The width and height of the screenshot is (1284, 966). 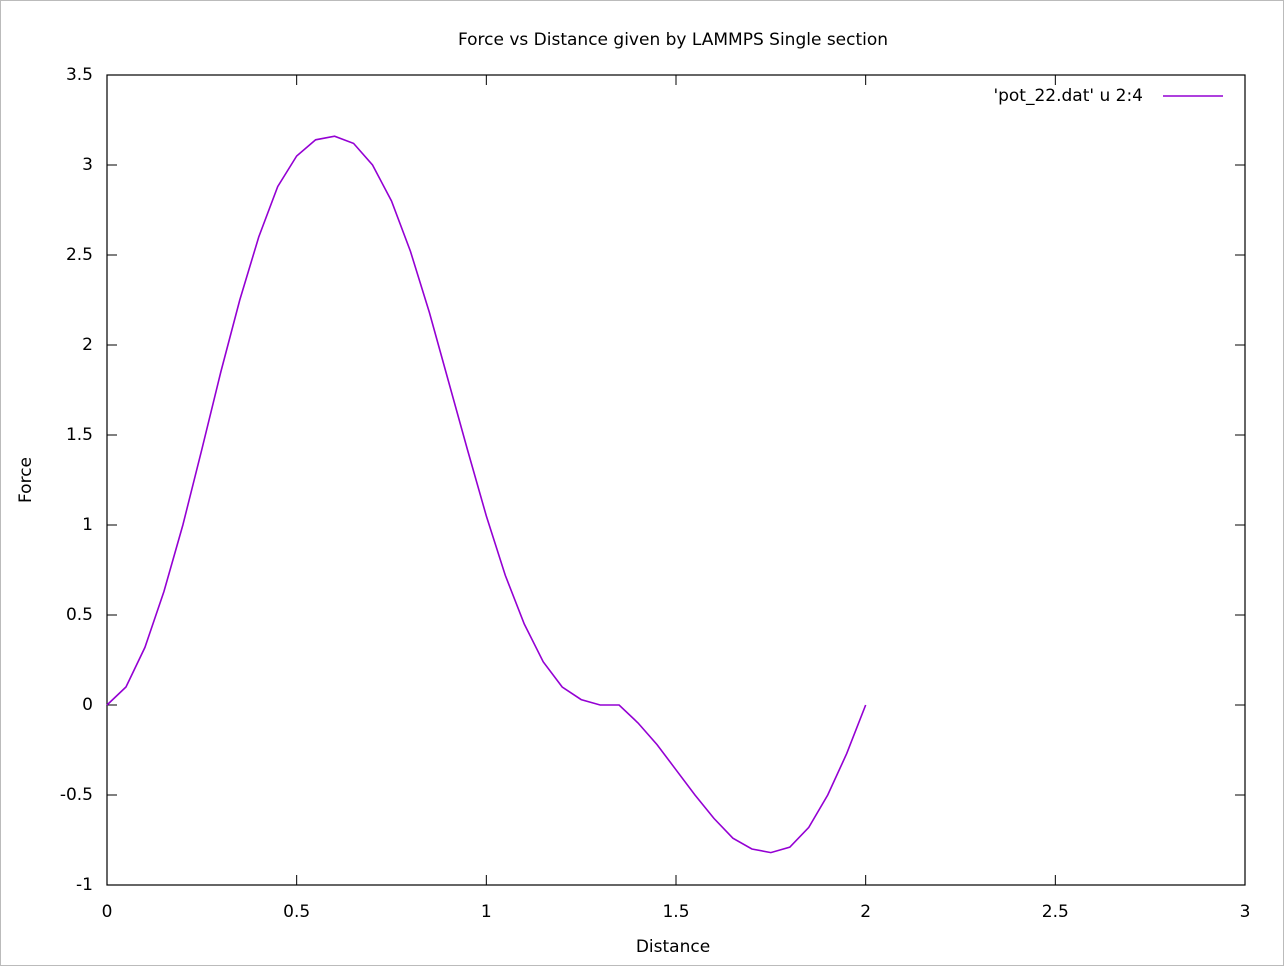 I want to click on x-tick-label: 1, so click(x=486, y=912).